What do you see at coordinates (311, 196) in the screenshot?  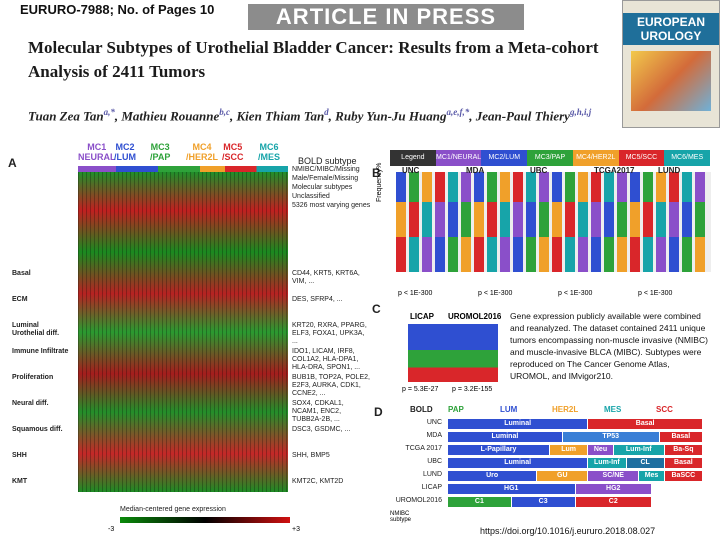 I see `annotation-label: Unclassified` at bounding box center [311, 196].